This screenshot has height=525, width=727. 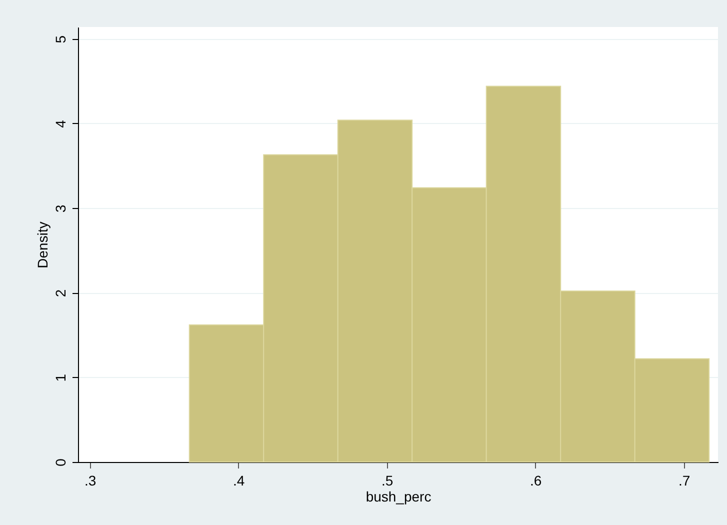 I want to click on y-tick-label: 0, so click(x=60, y=462).